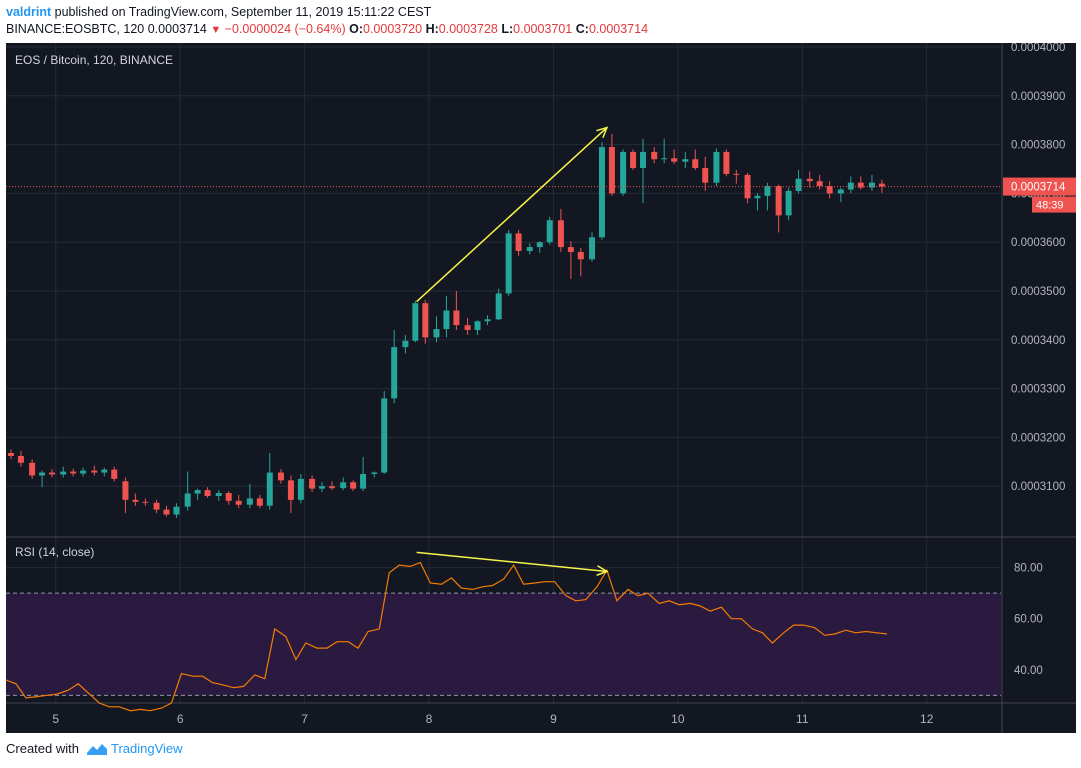  What do you see at coordinates (94, 60) in the screenshot?
I see `price-pane-title: EOS / Bitcoin, 120, BINANCE` at bounding box center [94, 60].